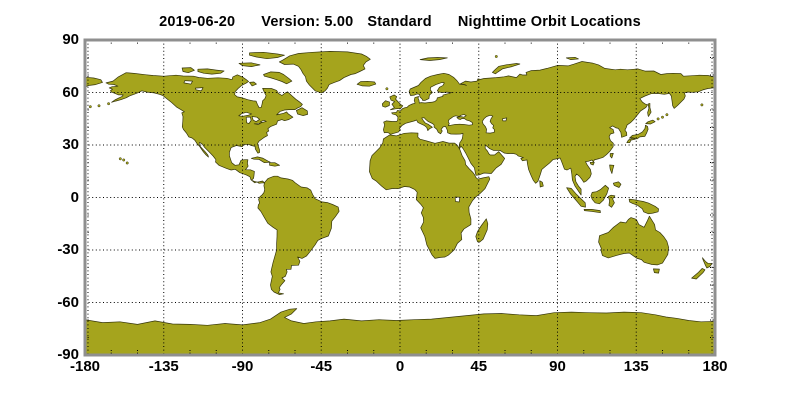 Image resolution: width=800 pixels, height=400 pixels. Describe the element at coordinates (715, 366) in the screenshot. I see `x-tick-label: 180` at that location.